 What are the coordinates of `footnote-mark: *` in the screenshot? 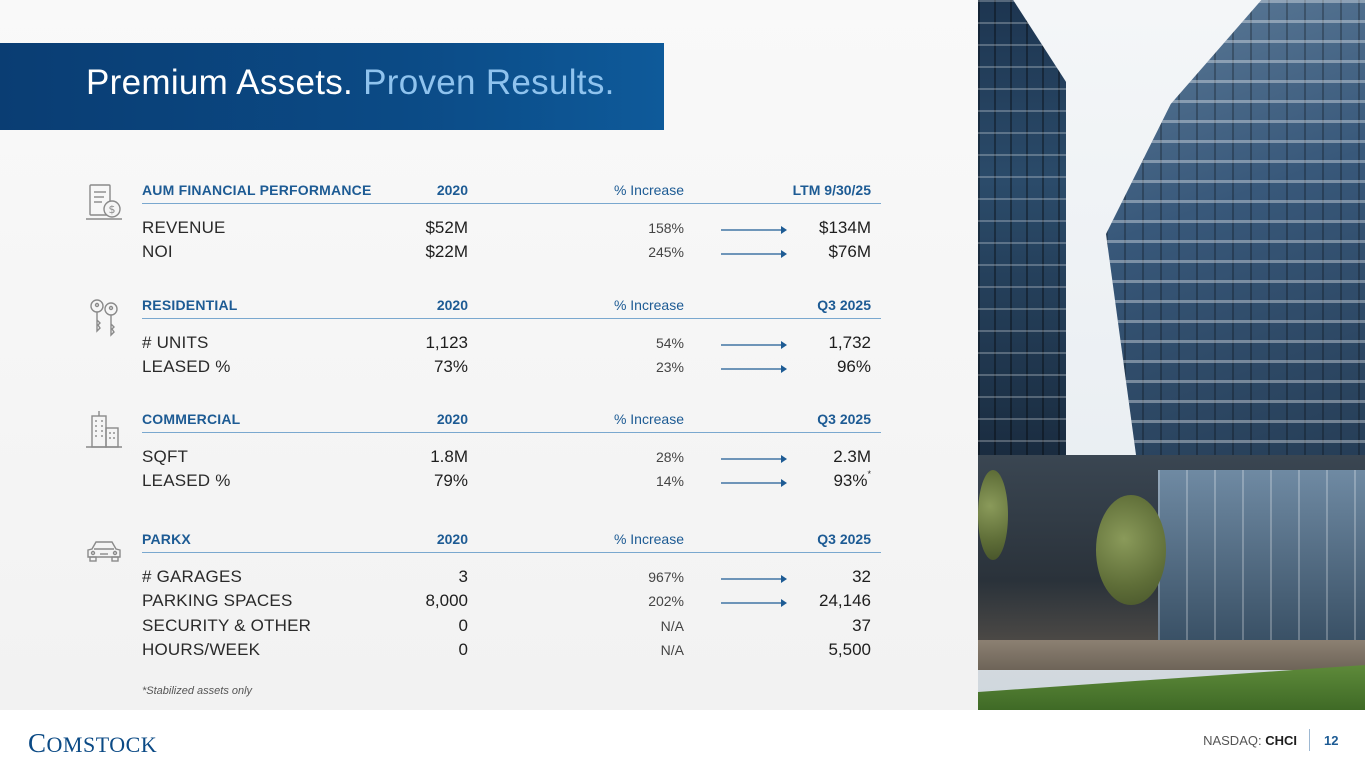 It's located at (869, 474).